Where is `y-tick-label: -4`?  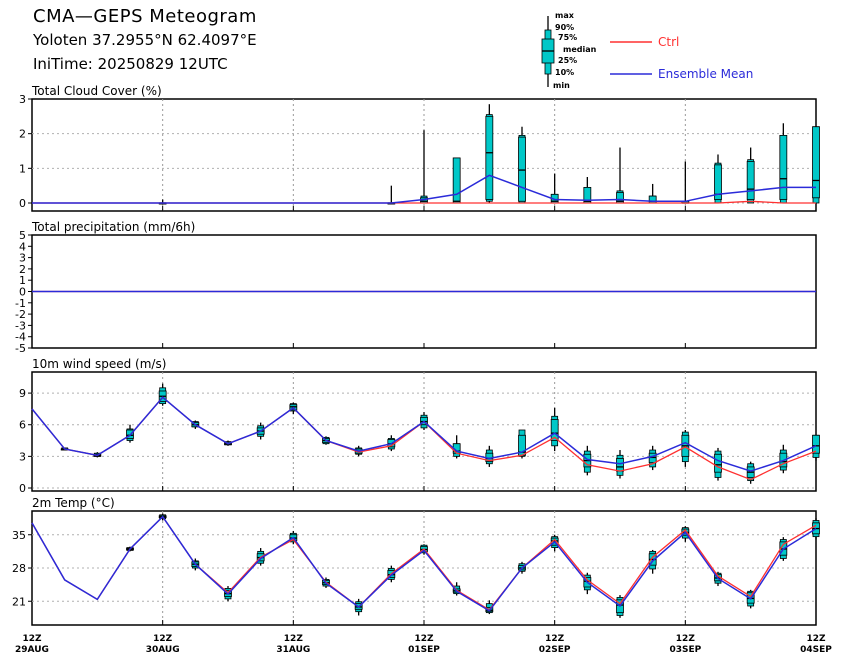 y-tick-label: -4 is located at coordinates (20, 337).